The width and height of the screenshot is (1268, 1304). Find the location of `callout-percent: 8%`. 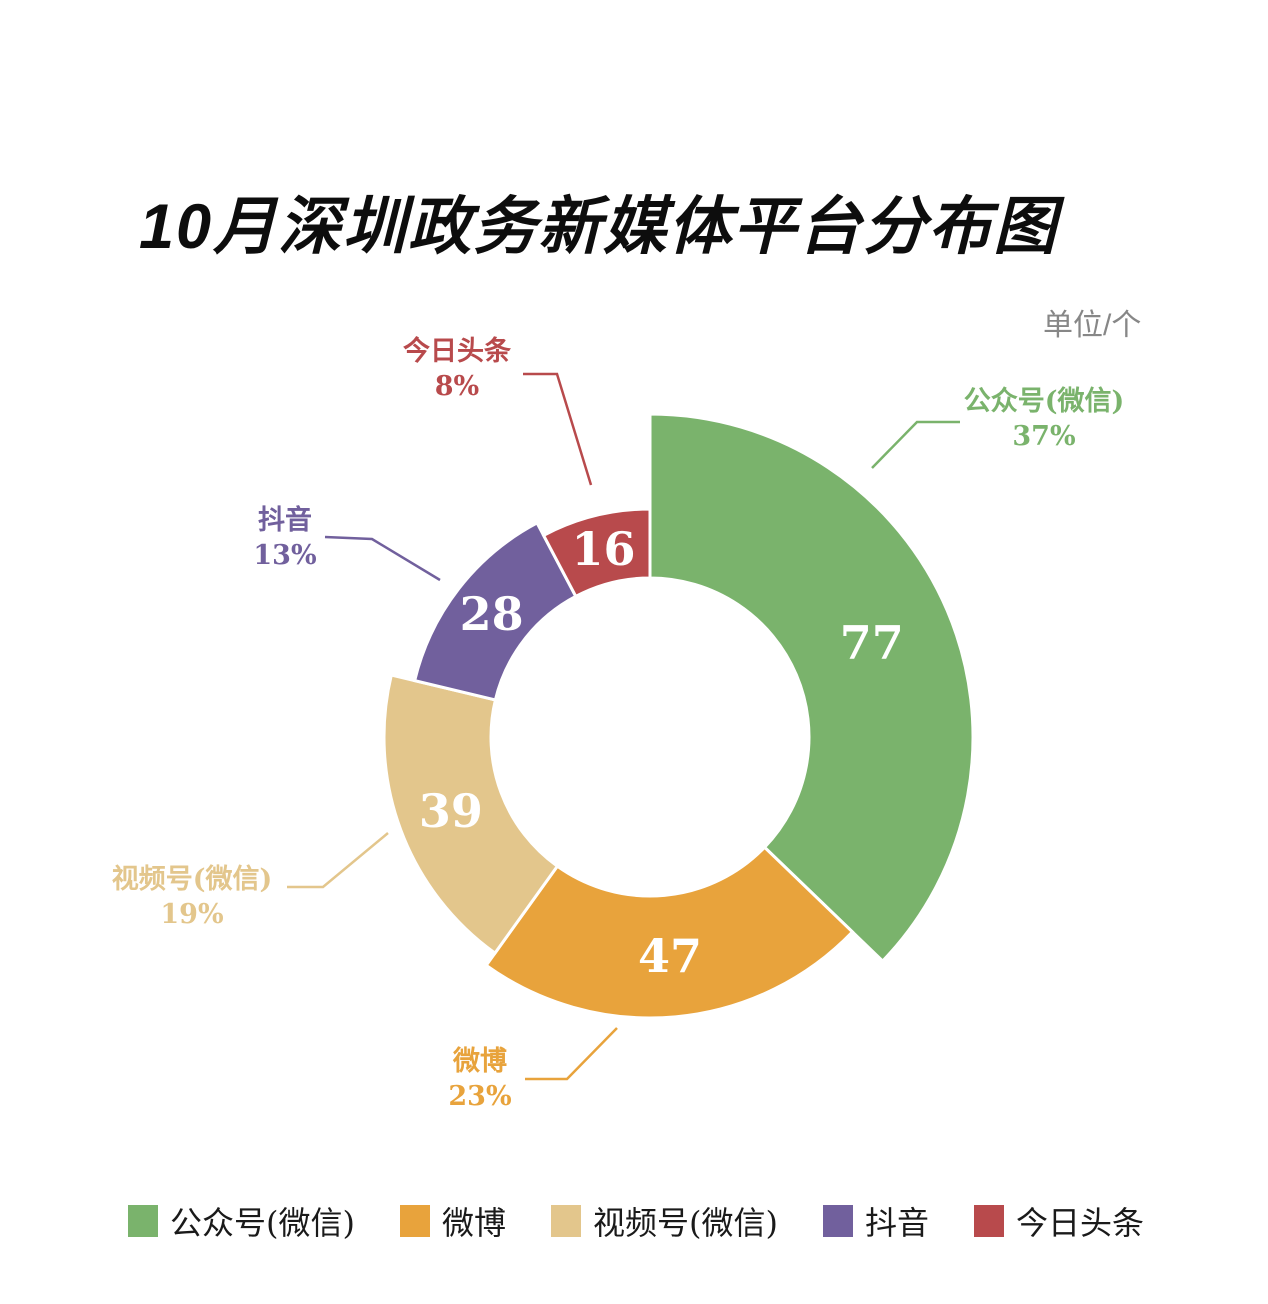

callout-percent: 8% is located at coordinates (457, 386).